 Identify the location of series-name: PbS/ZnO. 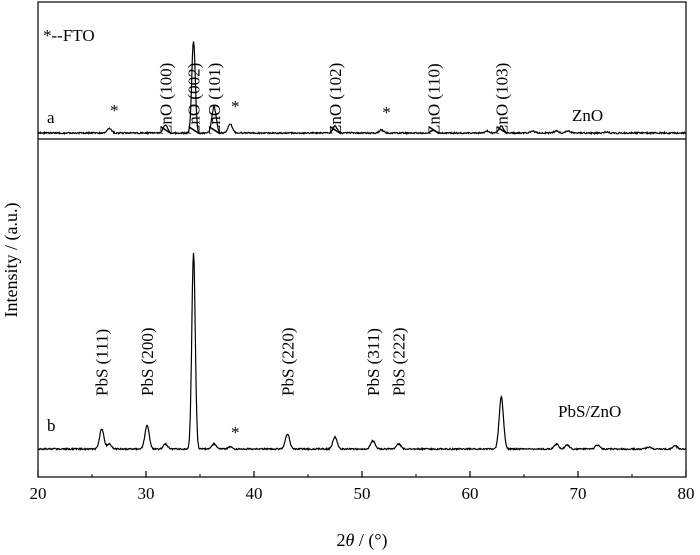
(589, 411).